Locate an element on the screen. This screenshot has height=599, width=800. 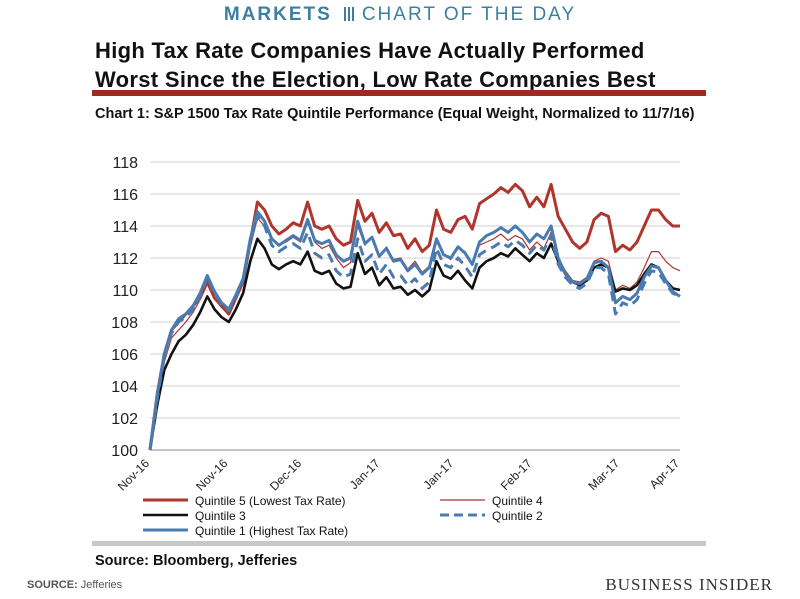
x-tick-label: Mar-17 is located at coordinates (603, 474).